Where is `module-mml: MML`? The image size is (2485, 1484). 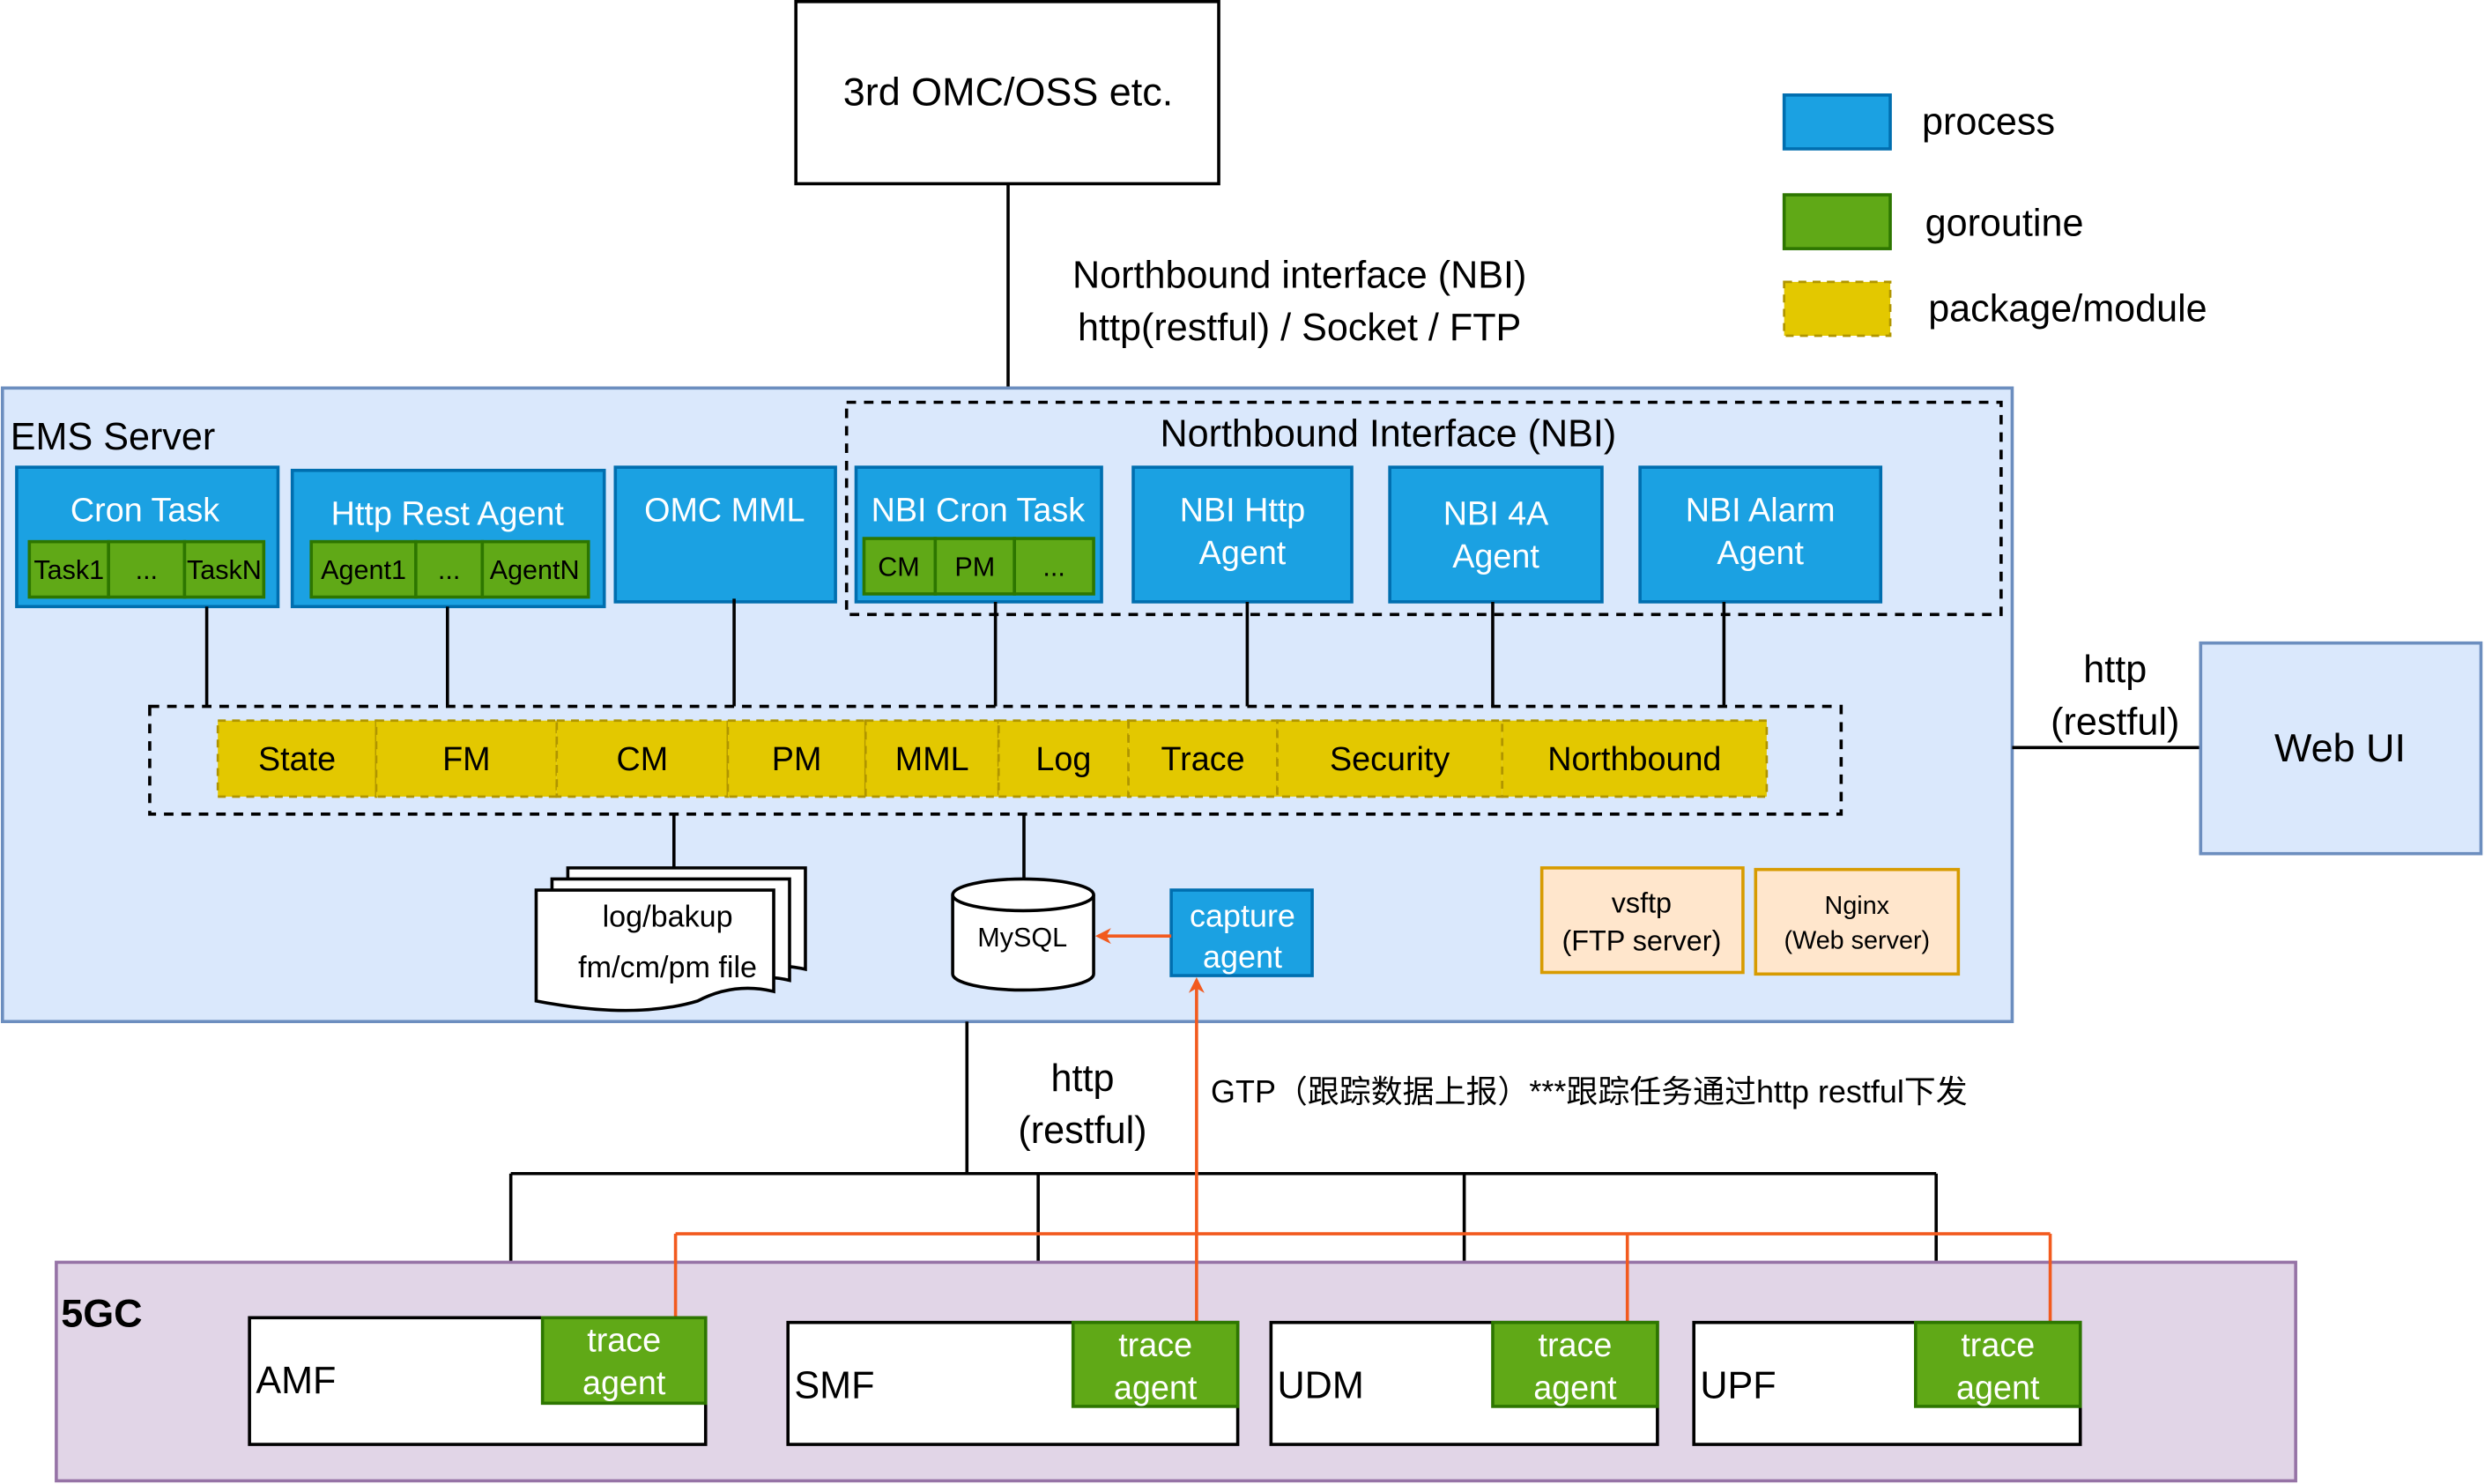
module-mml: MML is located at coordinates (932, 758).